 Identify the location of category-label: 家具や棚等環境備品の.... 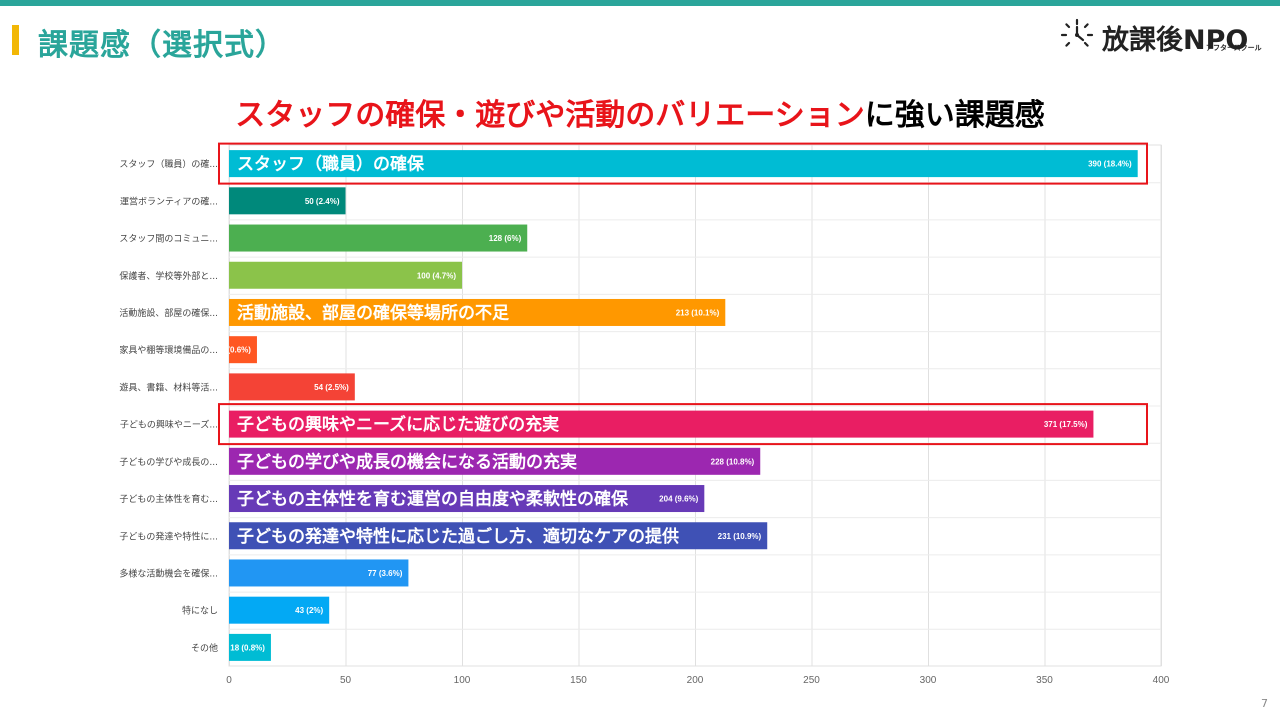
(168, 350).